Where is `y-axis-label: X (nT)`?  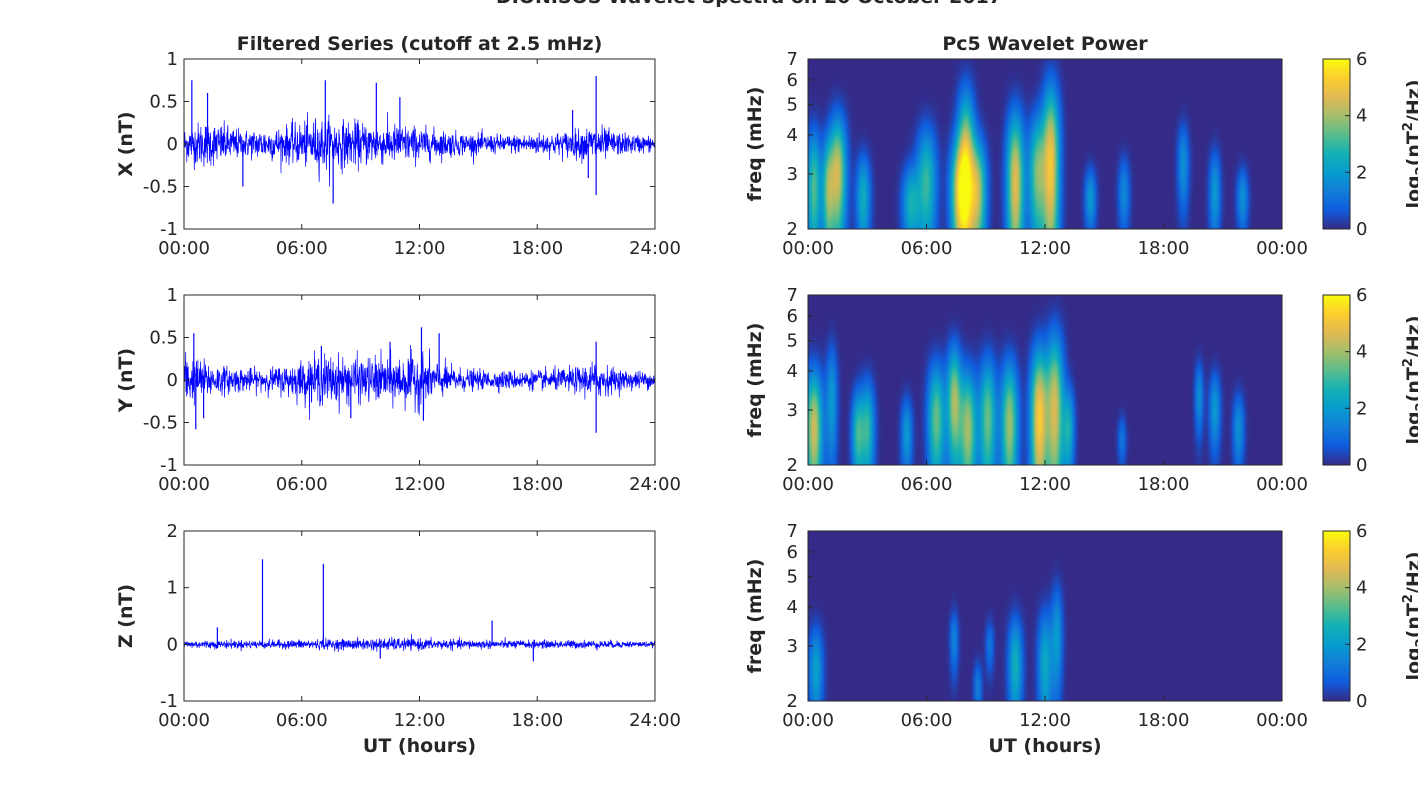
y-axis-label: X (nT) is located at coordinates (126, 143).